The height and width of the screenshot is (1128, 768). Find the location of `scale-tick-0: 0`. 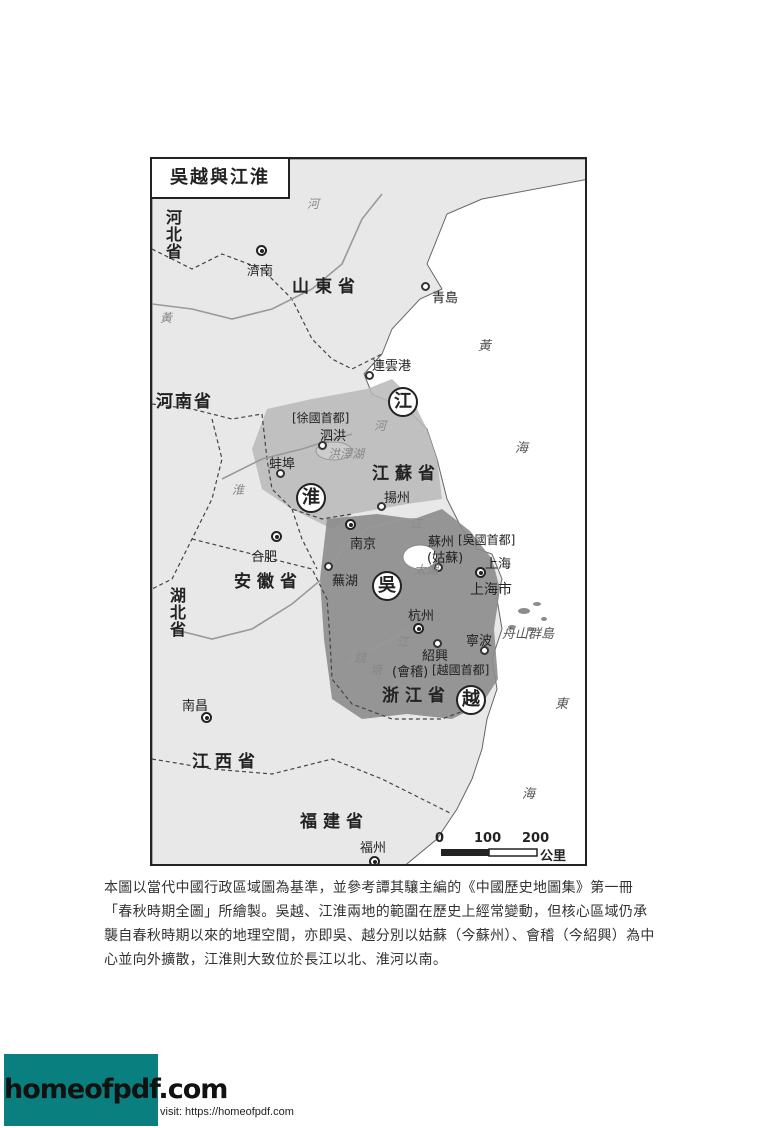

scale-tick-0: 0 is located at coordinates (440, 838).